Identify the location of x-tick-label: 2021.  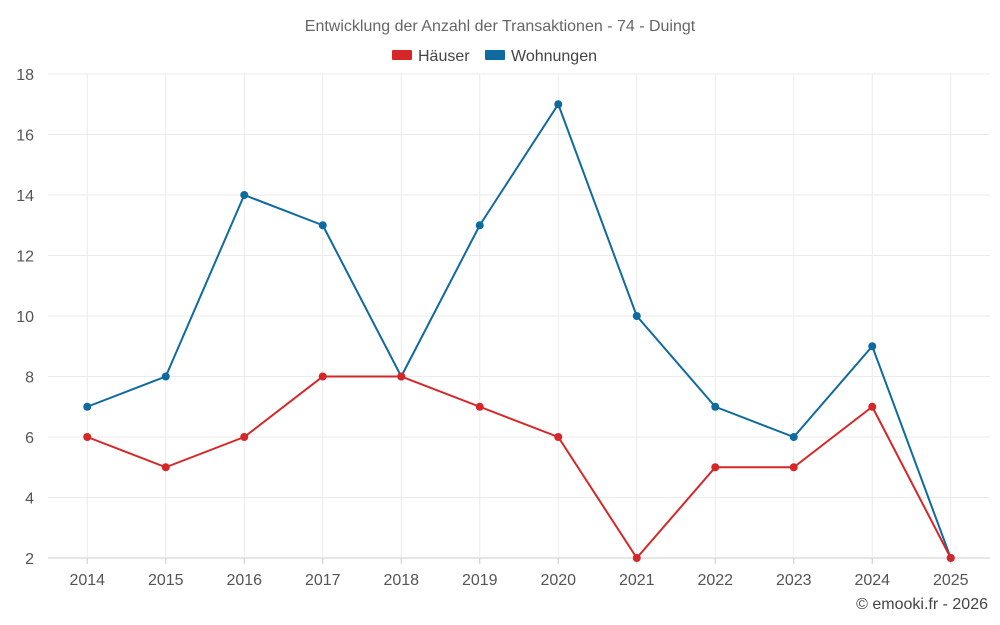
(637, 580).